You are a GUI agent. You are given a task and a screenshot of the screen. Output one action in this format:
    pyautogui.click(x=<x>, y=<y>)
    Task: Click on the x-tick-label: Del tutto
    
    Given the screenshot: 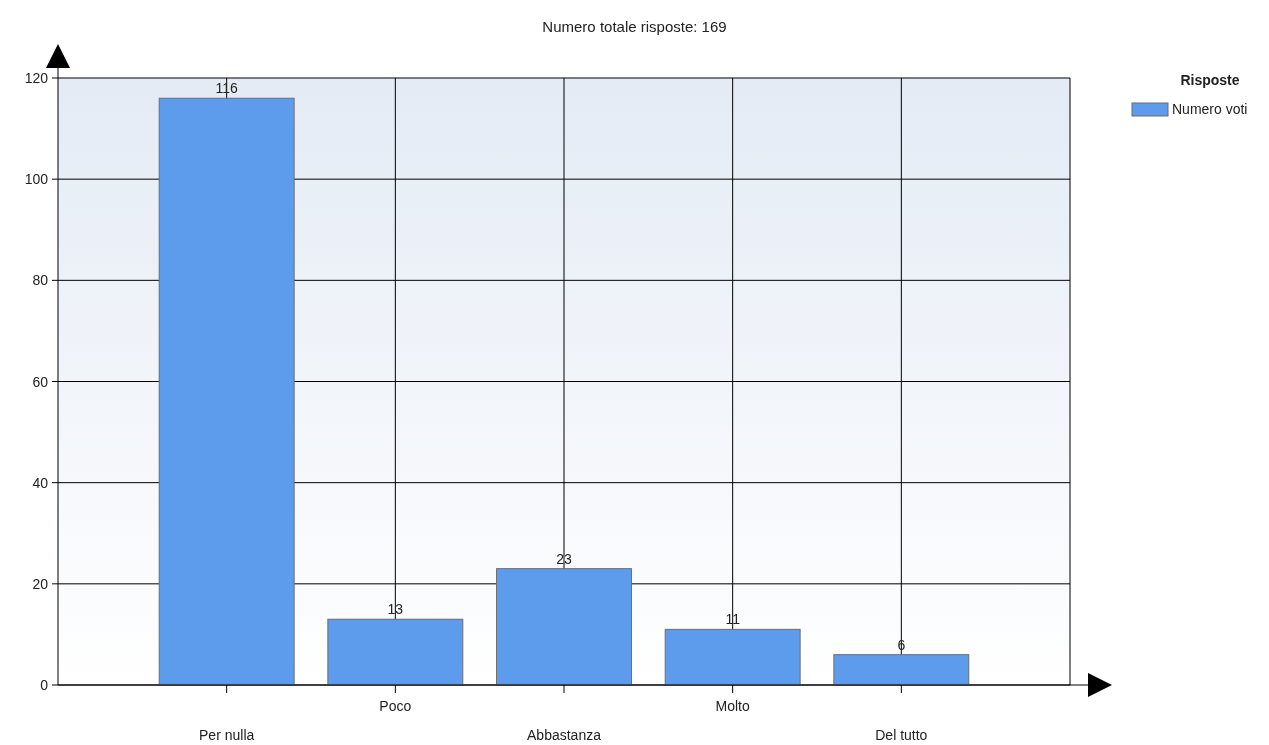 What is the action you would take?
    pyautogui.click(x=901, y=735)
    